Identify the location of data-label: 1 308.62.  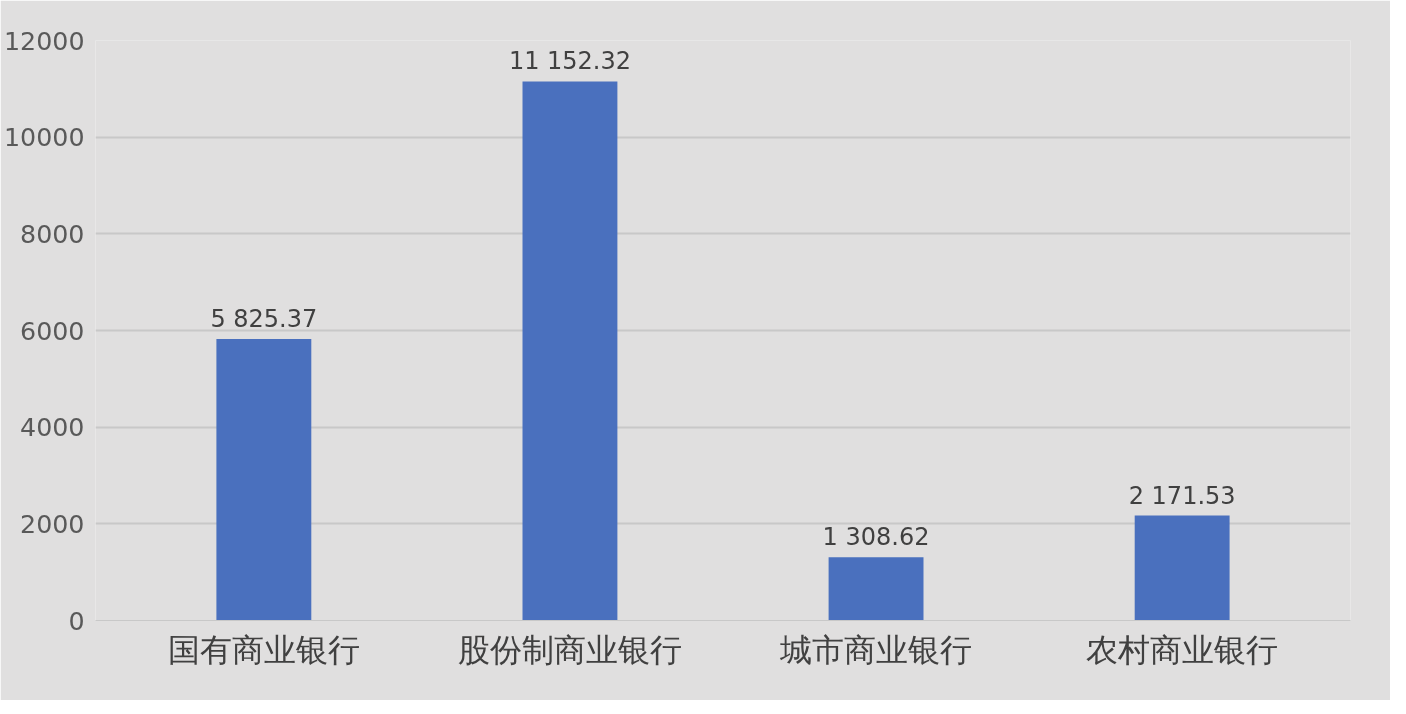
(876, 537).